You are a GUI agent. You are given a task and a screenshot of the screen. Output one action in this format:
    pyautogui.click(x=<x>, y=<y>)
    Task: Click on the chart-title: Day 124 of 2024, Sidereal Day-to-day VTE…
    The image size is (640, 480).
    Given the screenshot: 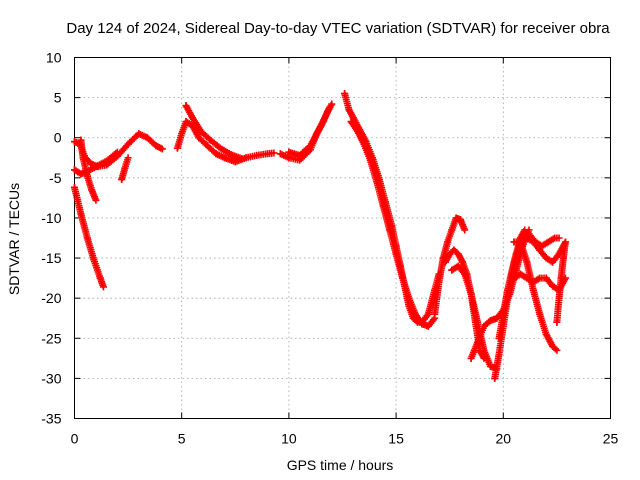 What is the action you would take?
    pyautogui.click(x=338, y=28)
    